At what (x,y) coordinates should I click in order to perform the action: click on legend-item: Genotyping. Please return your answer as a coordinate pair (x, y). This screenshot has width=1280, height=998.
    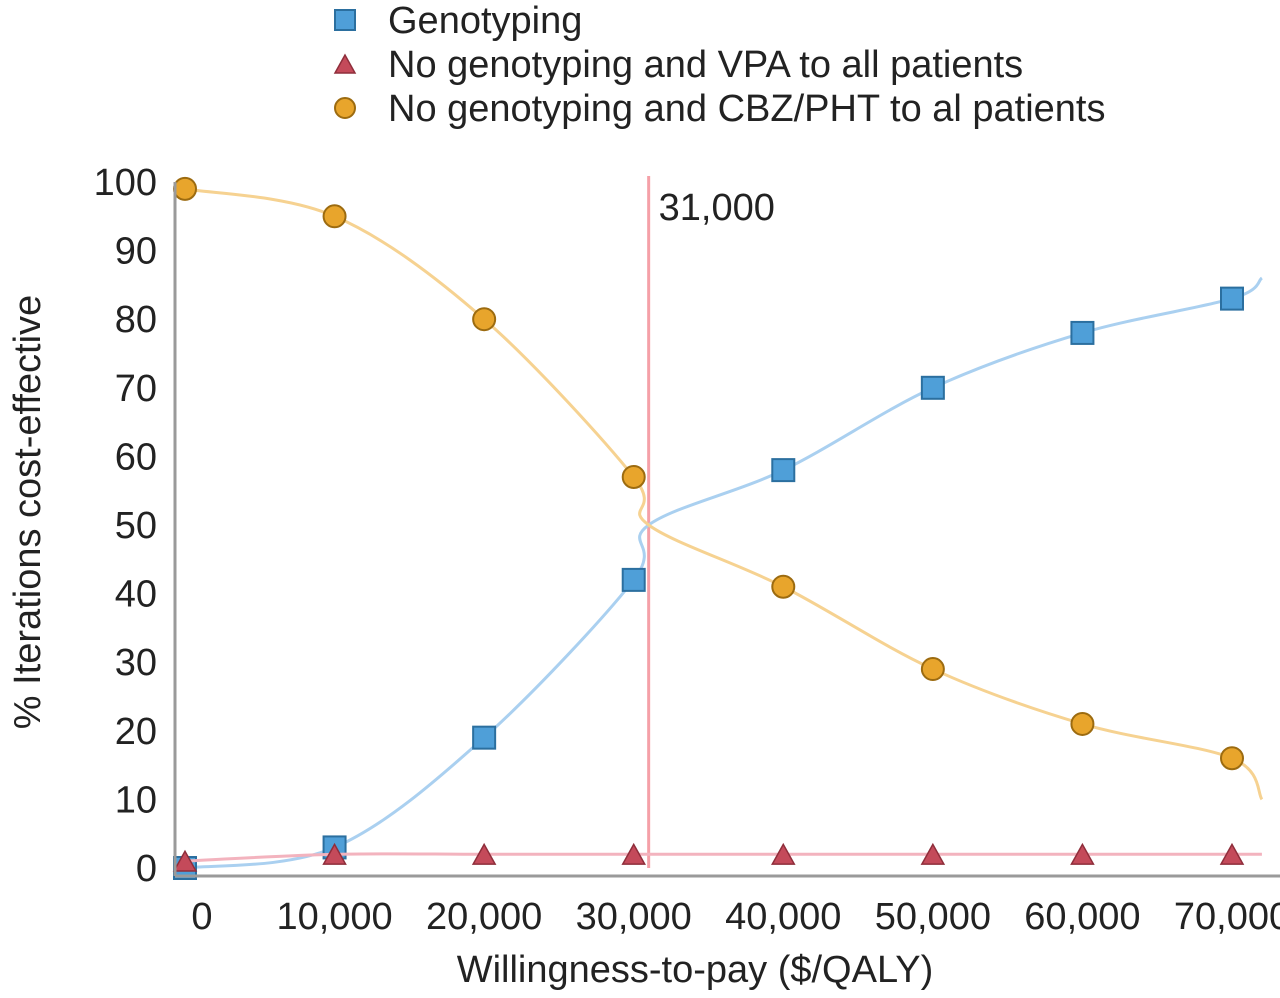
    Looking at the image, I should click on (458, 21).